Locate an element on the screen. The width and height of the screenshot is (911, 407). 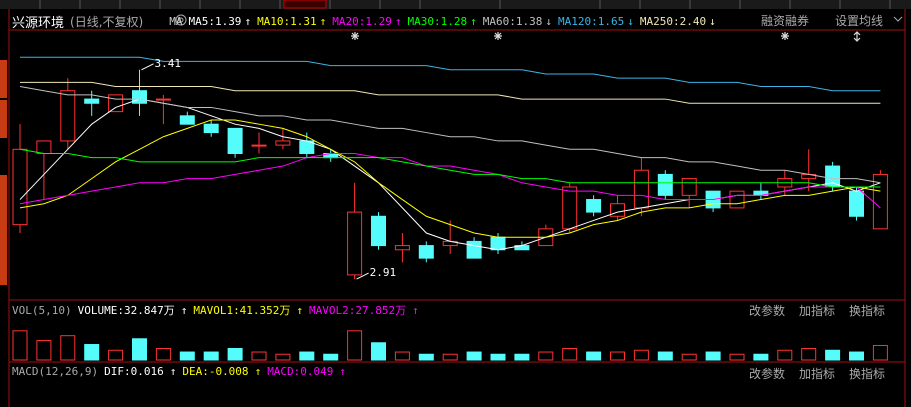
stock-name: 兴源环境 is located at coordinates (38, 23).